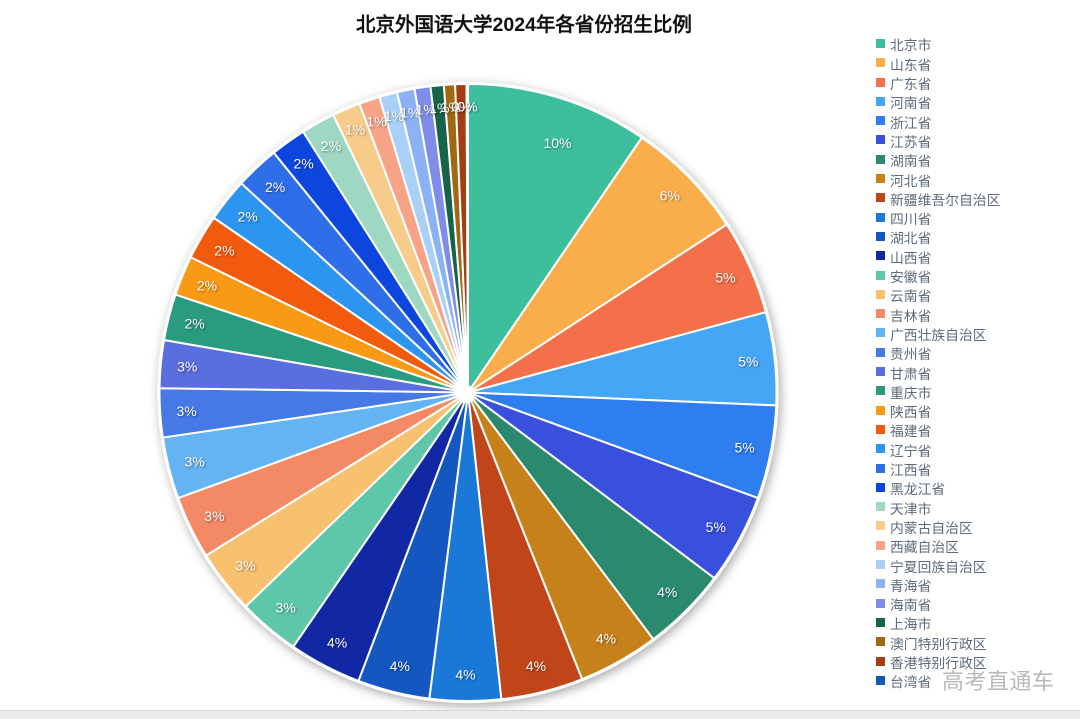 This screenshot has width=1080, height=719. I want to click on svg-text: 6%, so click(670, 195).